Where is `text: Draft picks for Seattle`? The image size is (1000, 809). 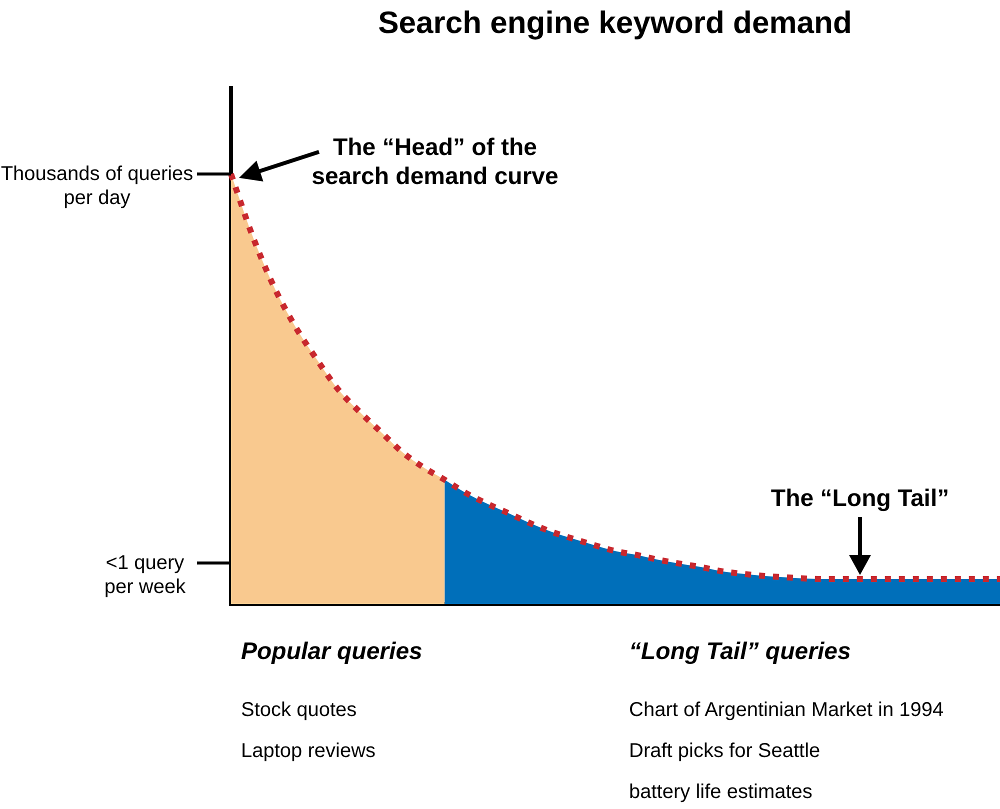
text: Draft picks for Seattle is located at coordinates (724, 751).